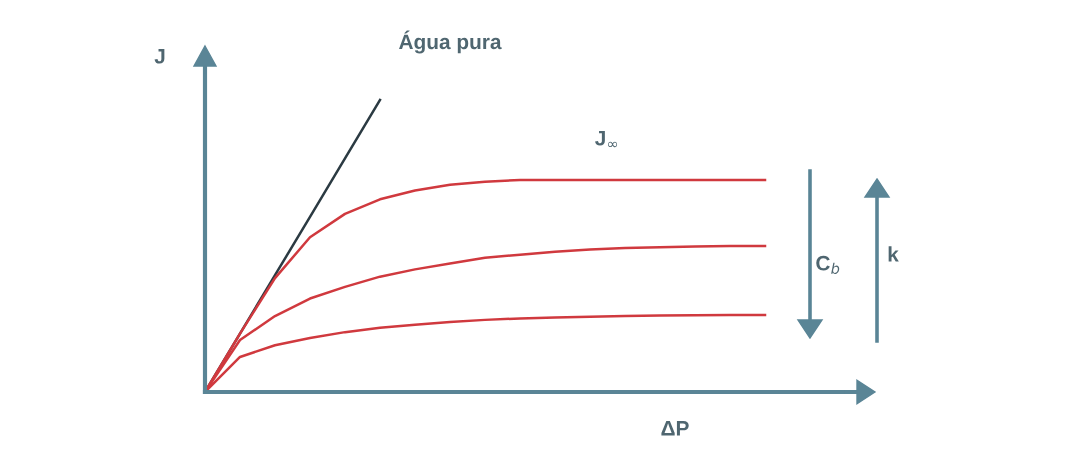 Image resolution: width=1080 pixels, height=466 pixels. What do you see at coordinates (450, 42) in the screenshot?
I see `text: Água pura` at bounding box center [450, 42].